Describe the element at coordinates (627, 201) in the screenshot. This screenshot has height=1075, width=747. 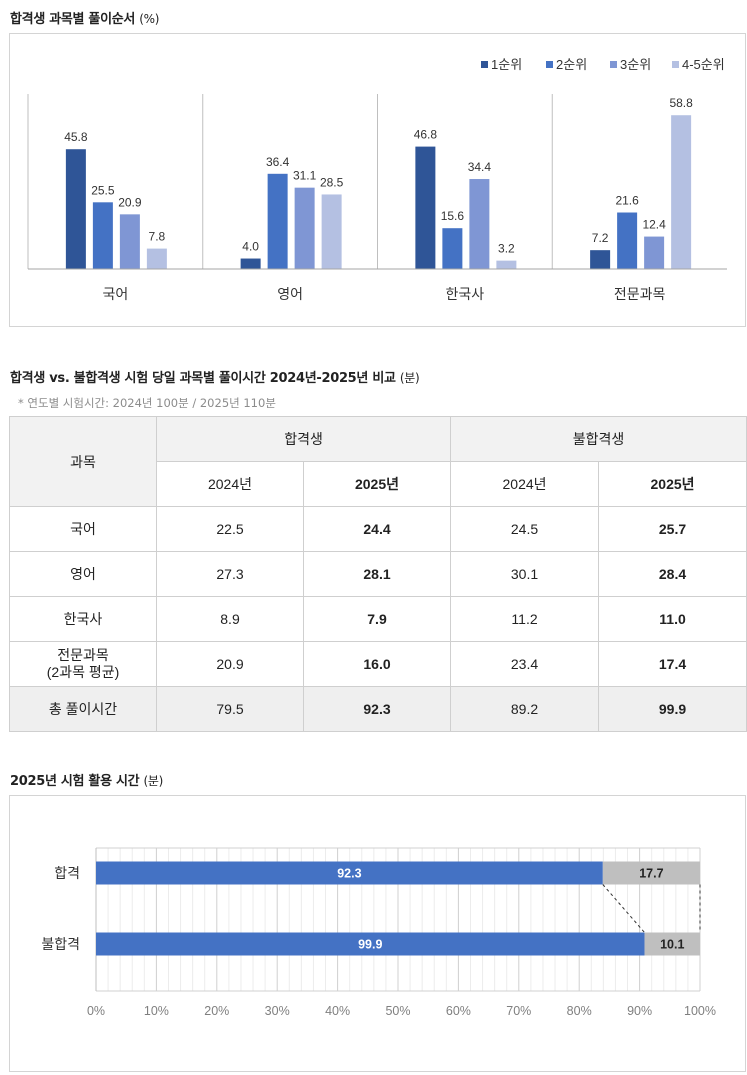
I see `data-label: 21.6` at that location.